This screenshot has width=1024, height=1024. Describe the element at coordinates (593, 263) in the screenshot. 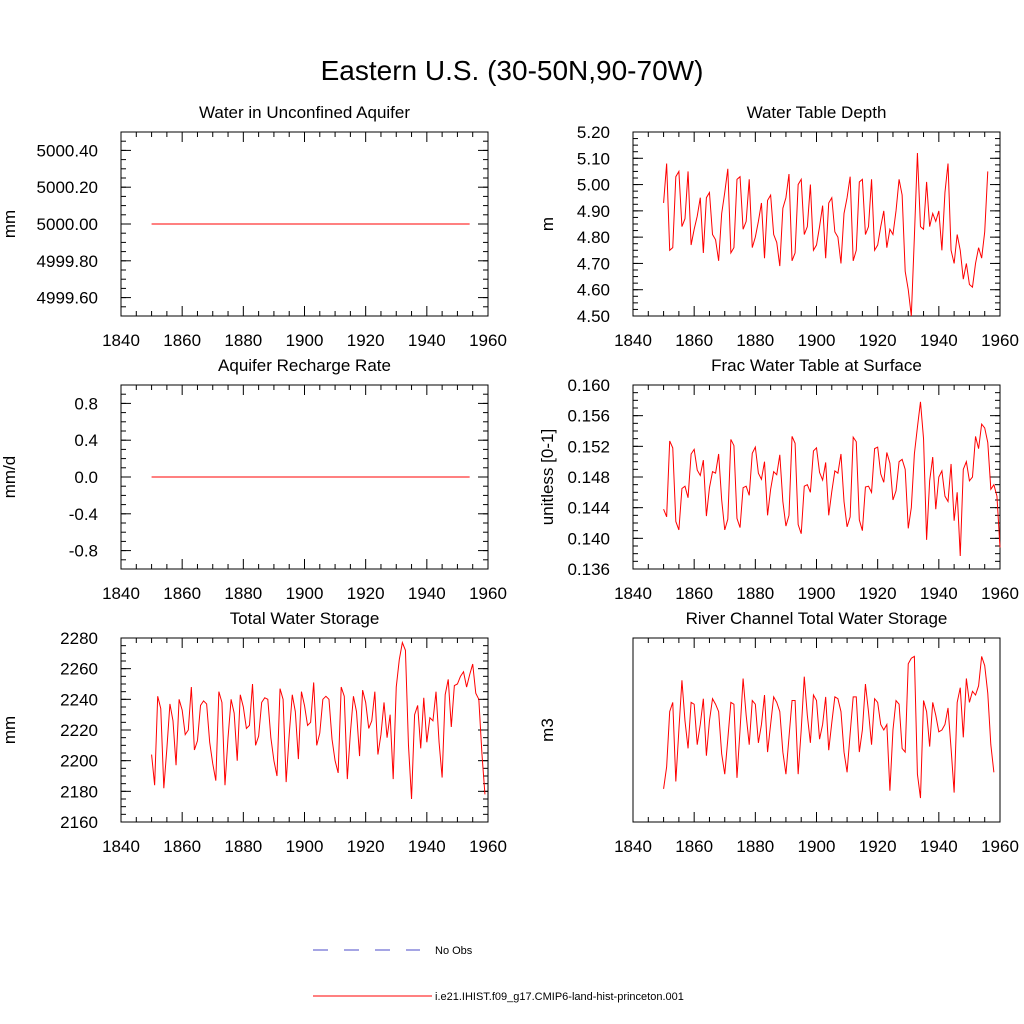

I see `y-tick-label: 4.70` at that location.